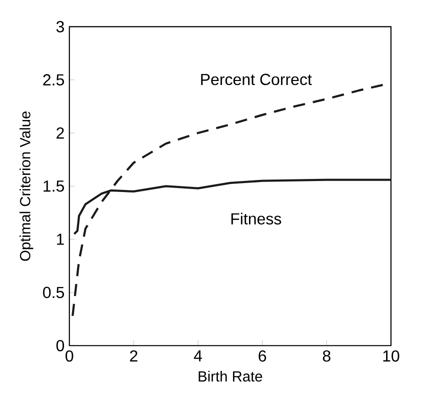  I want to click on y-tick-label: 3, so click(60, 26).